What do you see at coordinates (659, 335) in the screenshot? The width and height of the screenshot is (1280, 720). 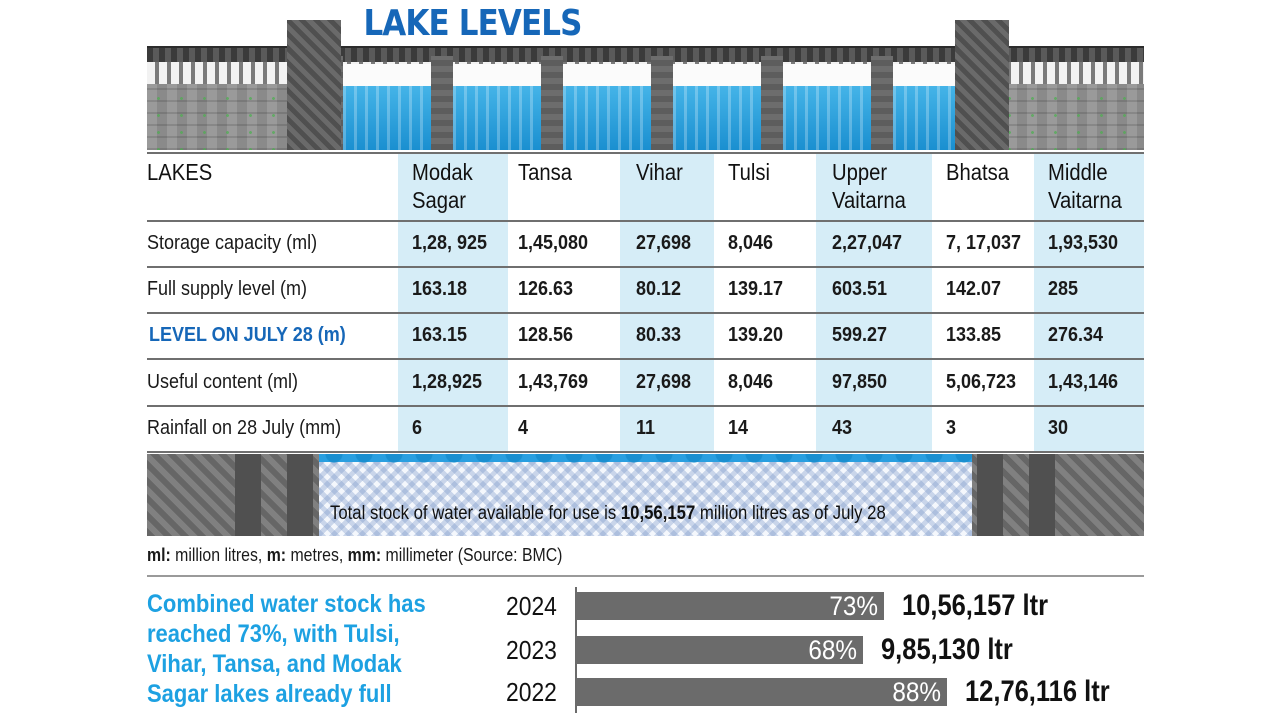 I see `table-cell: 80.33` at bounding box center [659, 335].